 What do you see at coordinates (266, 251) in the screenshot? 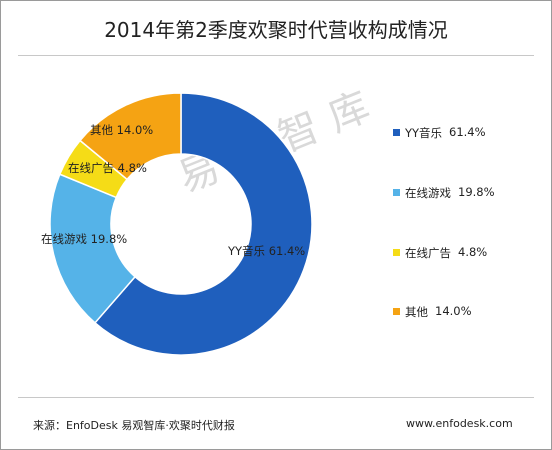
I see `data-label-yy-music: YY音乐 61.4%` at bounding box center [266, 251].